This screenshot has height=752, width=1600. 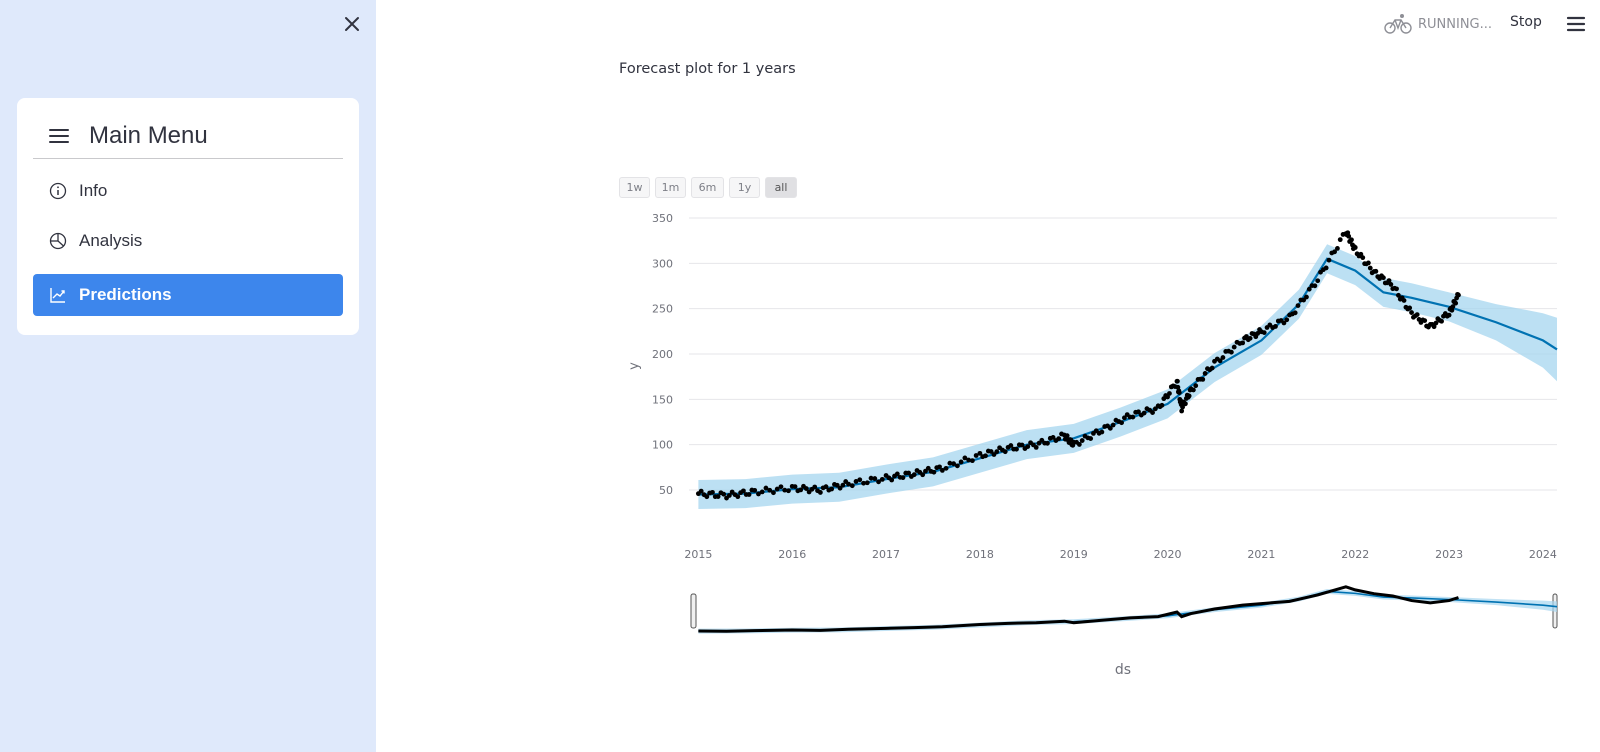 What do you see at coordinates (125, 294) in the screenshot?
I see `menu-item-label: Predictions` at bounding box center [125, 294].